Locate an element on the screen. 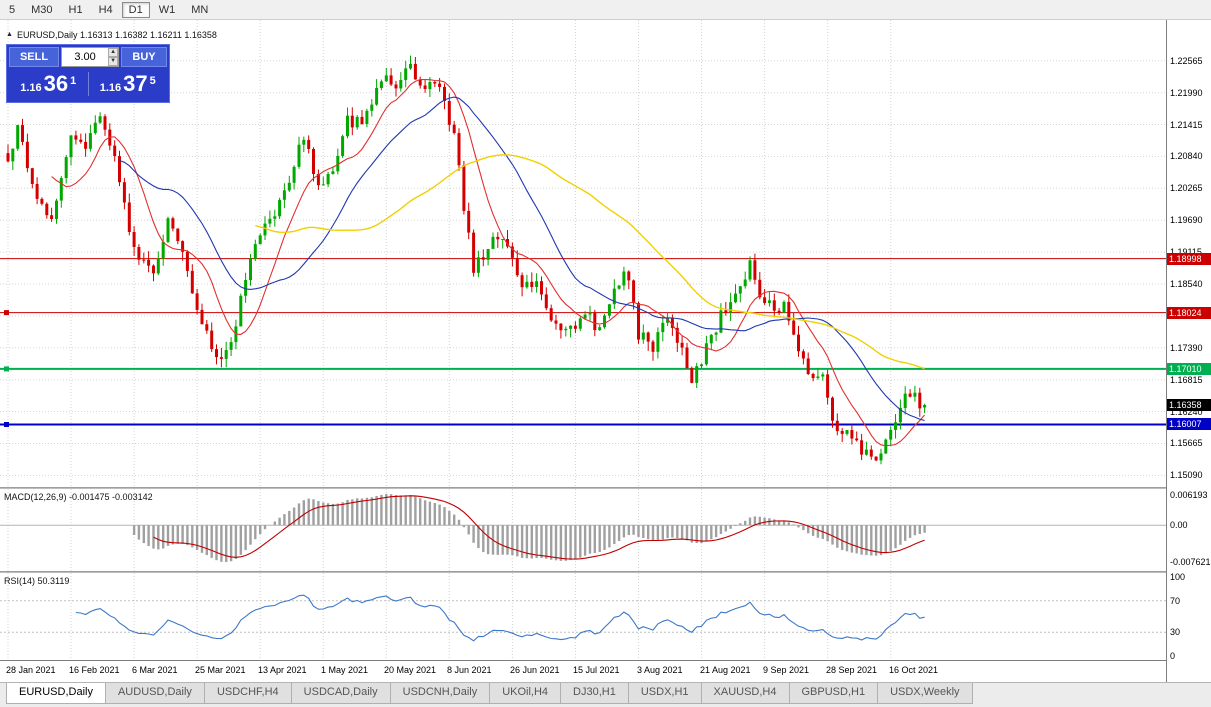 The image size is (1211, 707). price-axis-label: 1.15090 is located at coordinates (1186, 475).